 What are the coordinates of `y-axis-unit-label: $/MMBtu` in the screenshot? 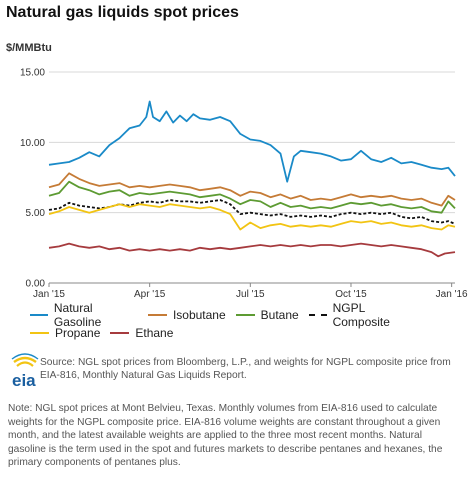 It's located at (29, 48).